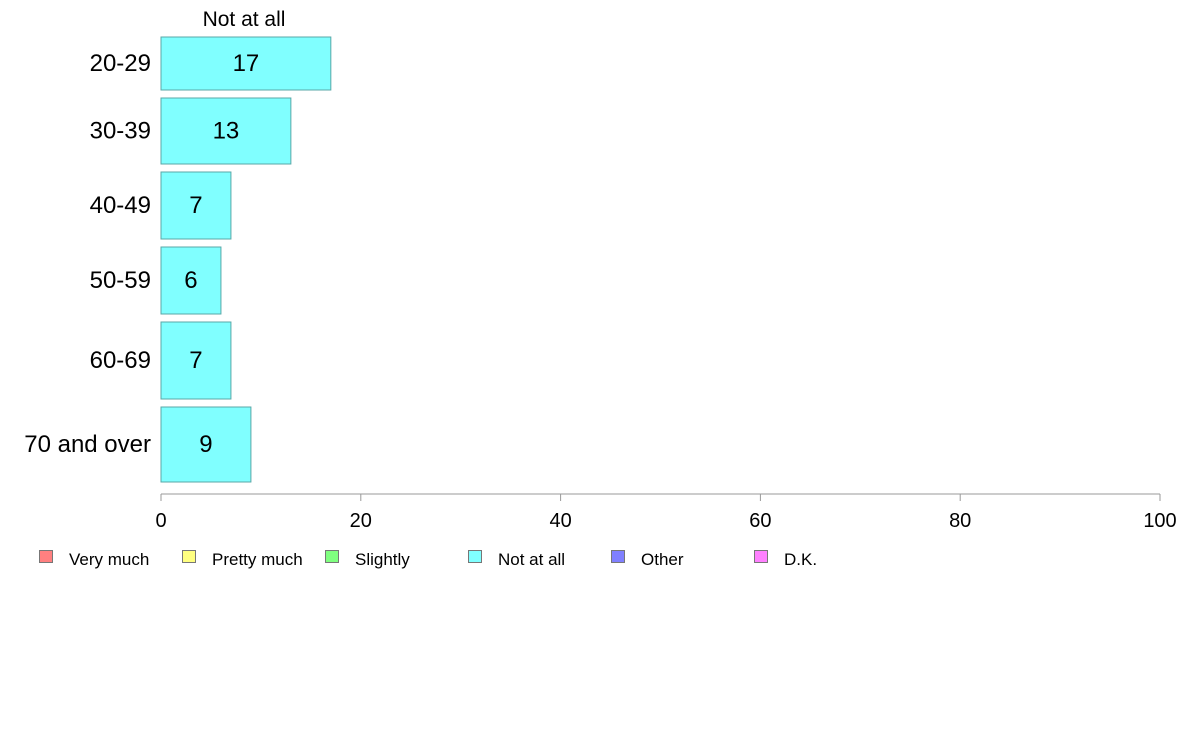  What do you see at coordinates (160, 521) in the screenshot?
I see `x-tick-label: 0` at bounding box center [160, 521].